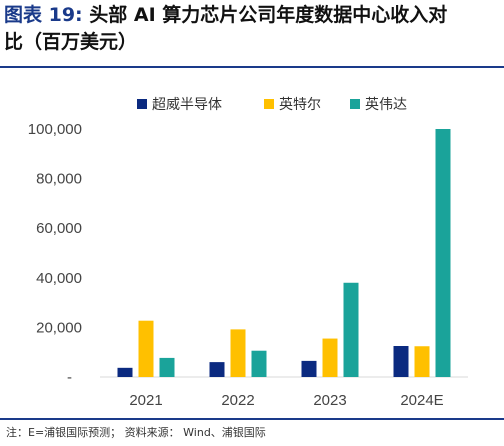  Describe the element at coordinates (59, 179) in the screenshot. I see `y-tick-label: 80,000` at that location.